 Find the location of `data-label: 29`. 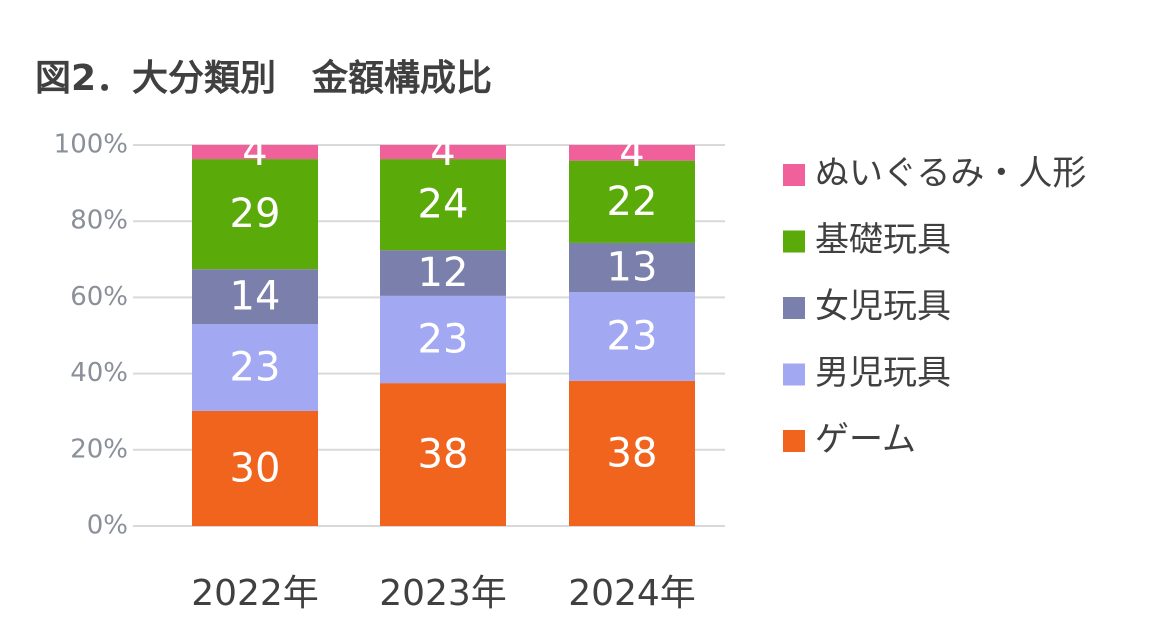

data-label: 29 is located at coordinates (255, 214).